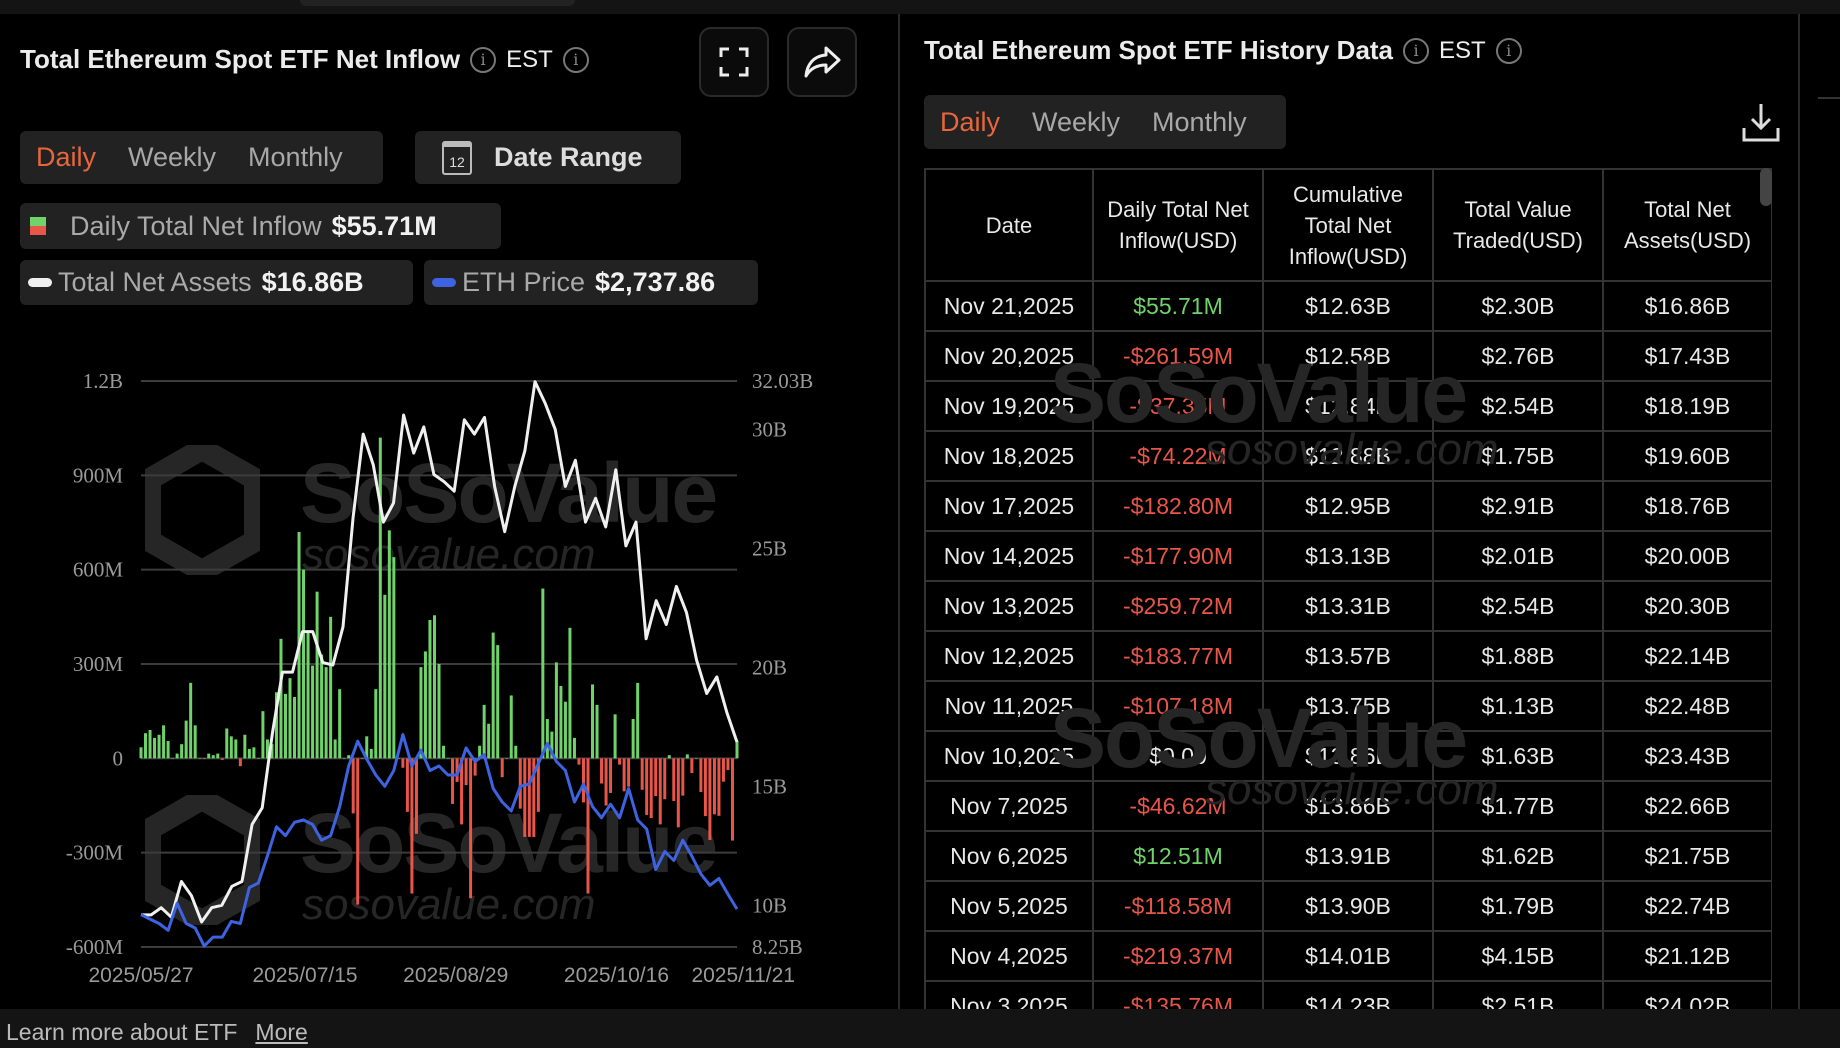 This screenshot has height=1048, width=1840. What do you see at coordinates (140, 975) in the screenshot?
I see `x-tick-label: 2025/05/27` at bounding box center [140, 975].